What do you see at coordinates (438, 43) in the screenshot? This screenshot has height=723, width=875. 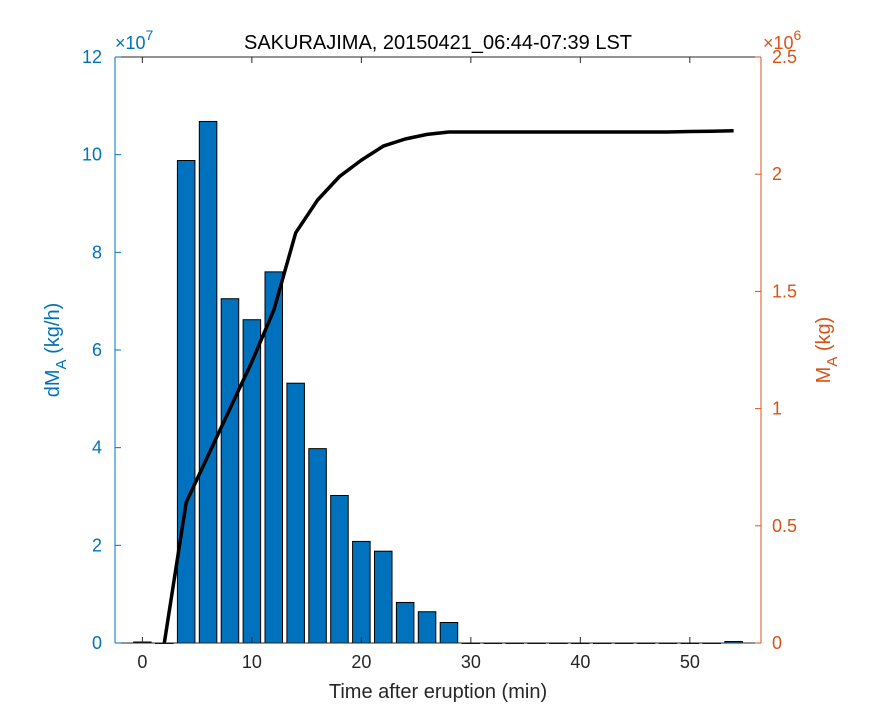 I see `chart-title: SAKURAJIMA, 20150421_06:44-07:39 LST` at bounding box center [438, 43].